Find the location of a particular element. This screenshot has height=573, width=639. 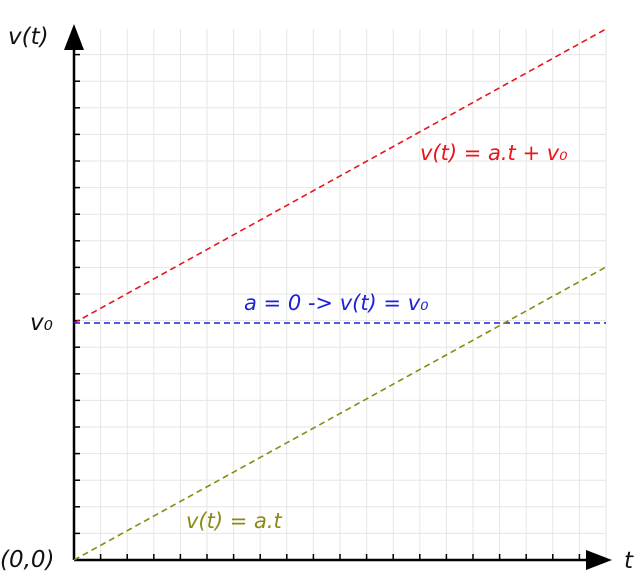

v0-label: v₀ is located at coordinates (41, 323).